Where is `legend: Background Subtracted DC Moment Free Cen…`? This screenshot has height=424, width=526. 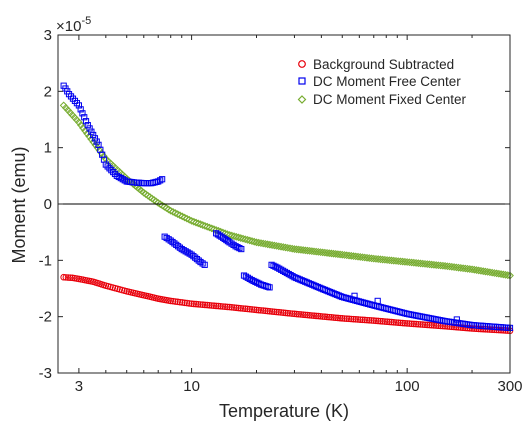
legend: Background Subtracted DC Moment Free Cen… is located at coordinates (382, 82).